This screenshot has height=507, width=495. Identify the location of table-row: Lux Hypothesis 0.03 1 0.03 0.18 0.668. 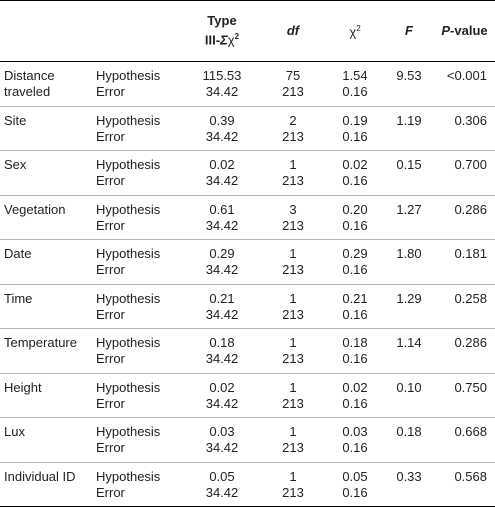
(247, 429).